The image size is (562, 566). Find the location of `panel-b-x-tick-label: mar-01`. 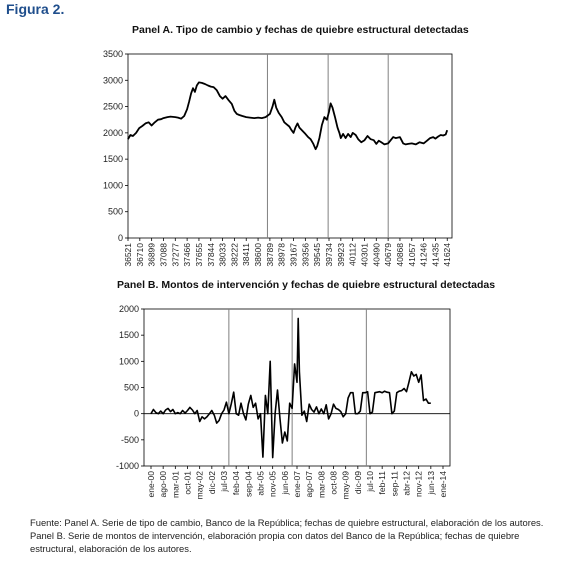

panel-b-x-tick-label: mar-01 is located at coordinates (175, 484).